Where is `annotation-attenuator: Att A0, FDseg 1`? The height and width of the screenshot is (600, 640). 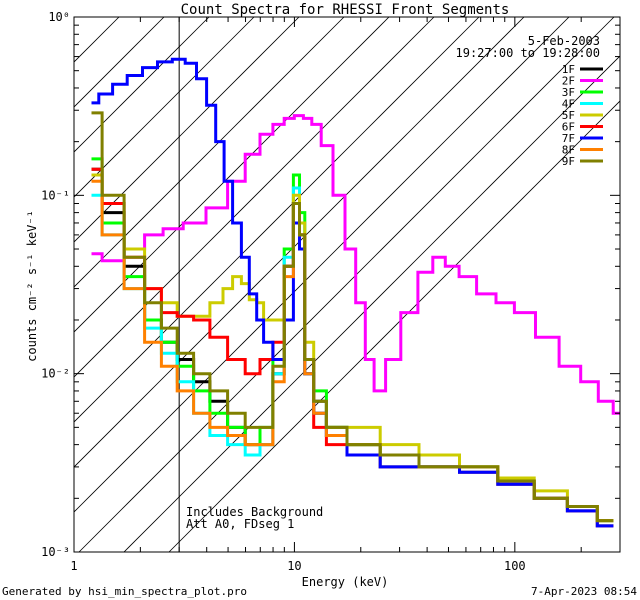 annotation-attenuator: Att A0, FDseg 1 is located at coordinates (240, 524).